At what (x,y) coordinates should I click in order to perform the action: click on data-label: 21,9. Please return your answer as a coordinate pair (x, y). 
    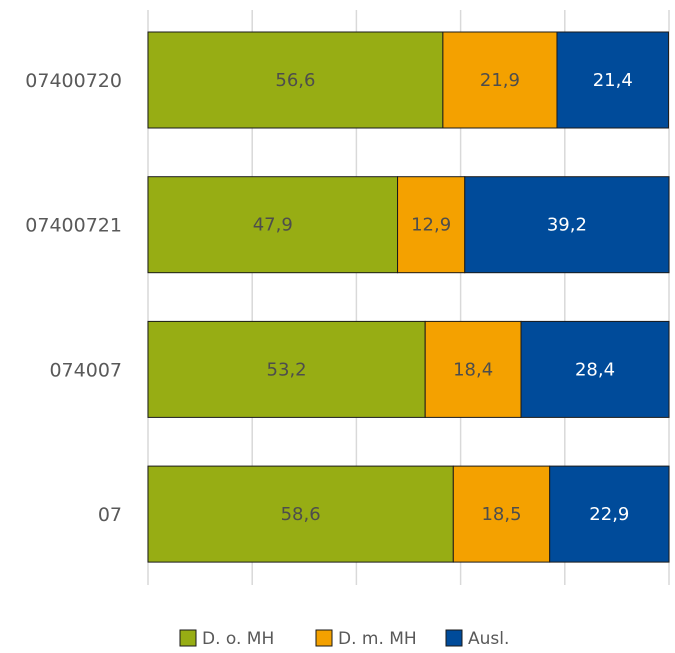
    Looking at the image, I should click on (500, 80).